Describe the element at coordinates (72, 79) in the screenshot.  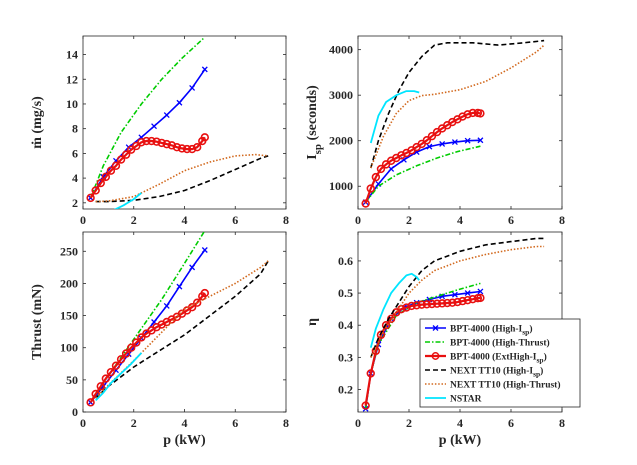
I see `y-tick-label: 12` at that location.